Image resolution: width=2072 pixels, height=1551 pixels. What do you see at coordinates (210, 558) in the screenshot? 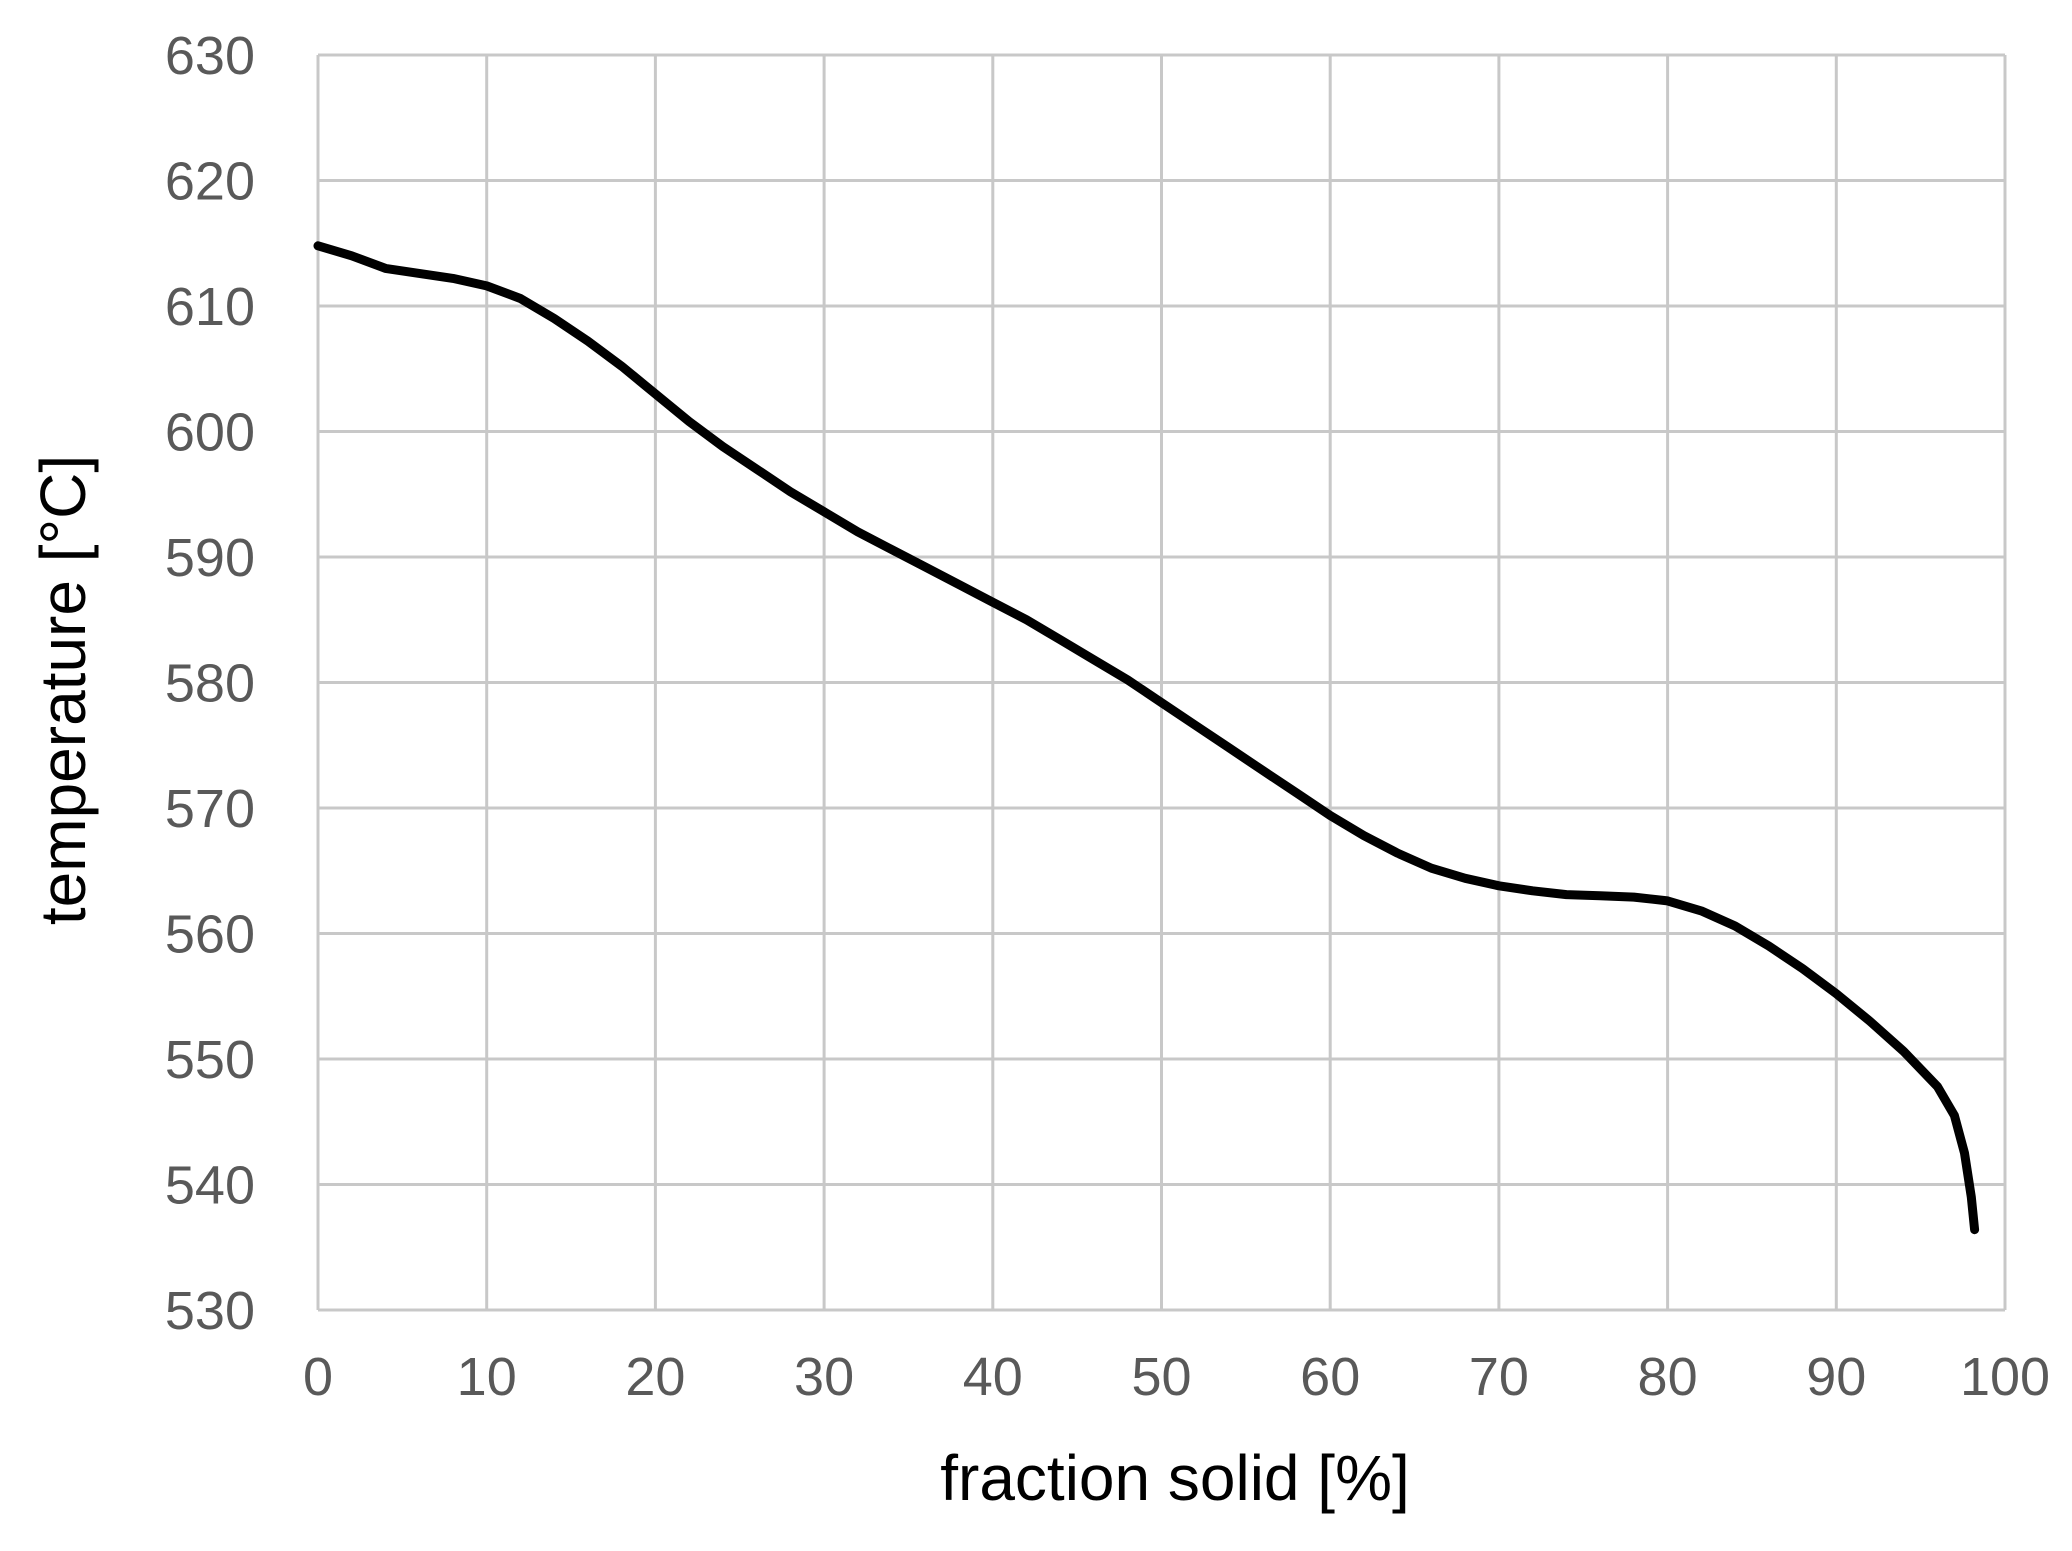
I see `y-tick-label-590: 590` at bounding box center [210, 558].